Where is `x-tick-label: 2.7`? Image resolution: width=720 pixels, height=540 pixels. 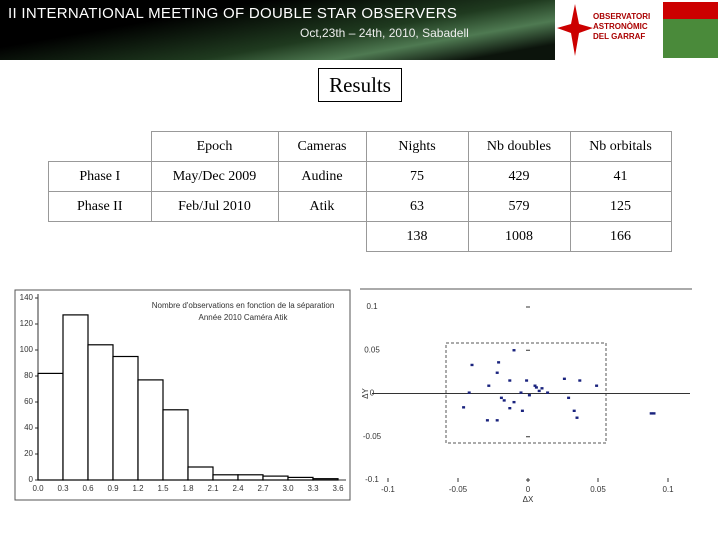
x-tick-label: 2.7 is located at coordinates (263, 488).